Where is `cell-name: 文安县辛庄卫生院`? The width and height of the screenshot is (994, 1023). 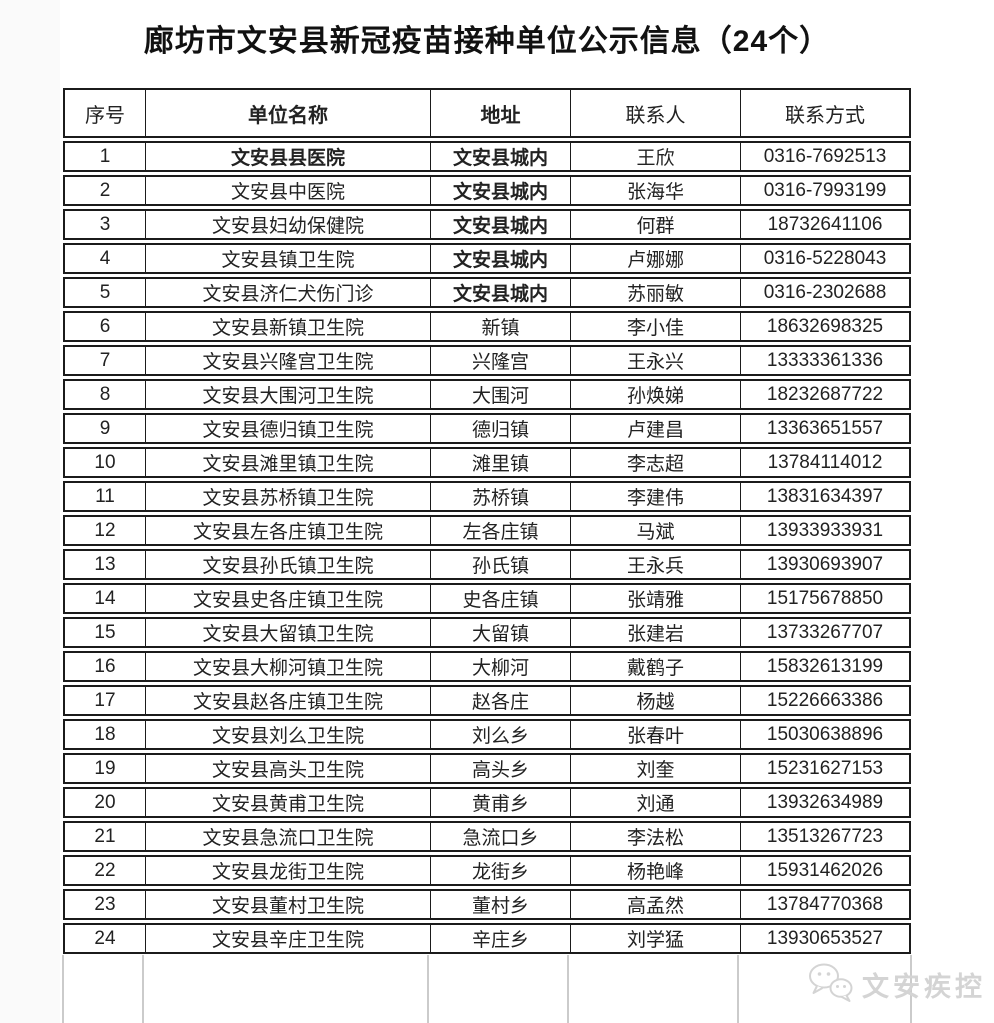
cell-name: 文安县辛庄卫生院 is located at coordinates (287, 938).